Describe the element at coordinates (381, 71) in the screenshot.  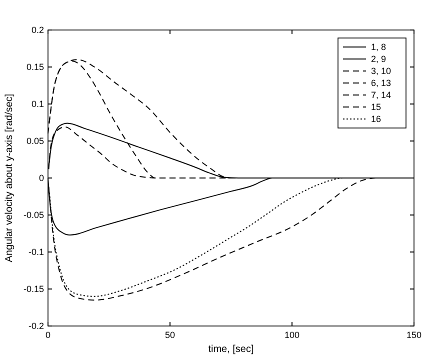
I see `legend-label: 3, 10` at that location.